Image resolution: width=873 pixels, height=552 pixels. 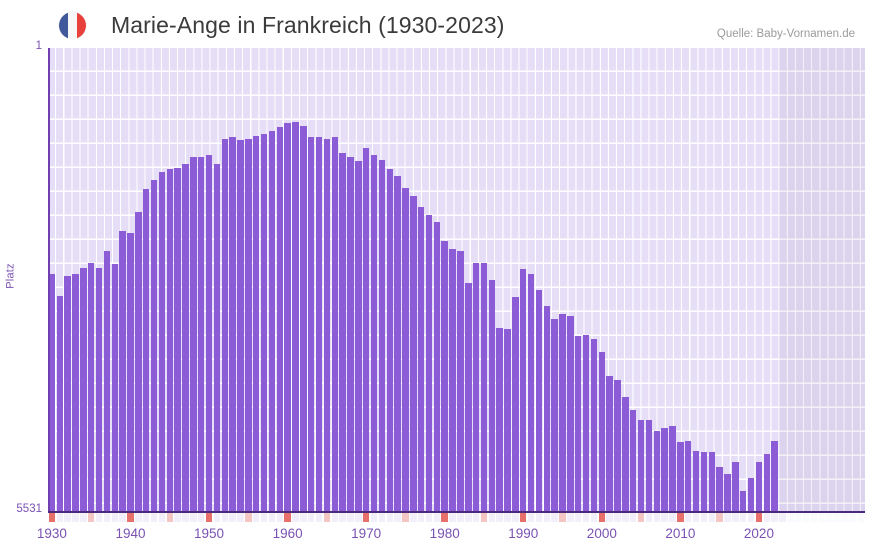 I want to click on source-attribution: Quelle: Baby-Vornamen.de, so click(x=785, y=34).